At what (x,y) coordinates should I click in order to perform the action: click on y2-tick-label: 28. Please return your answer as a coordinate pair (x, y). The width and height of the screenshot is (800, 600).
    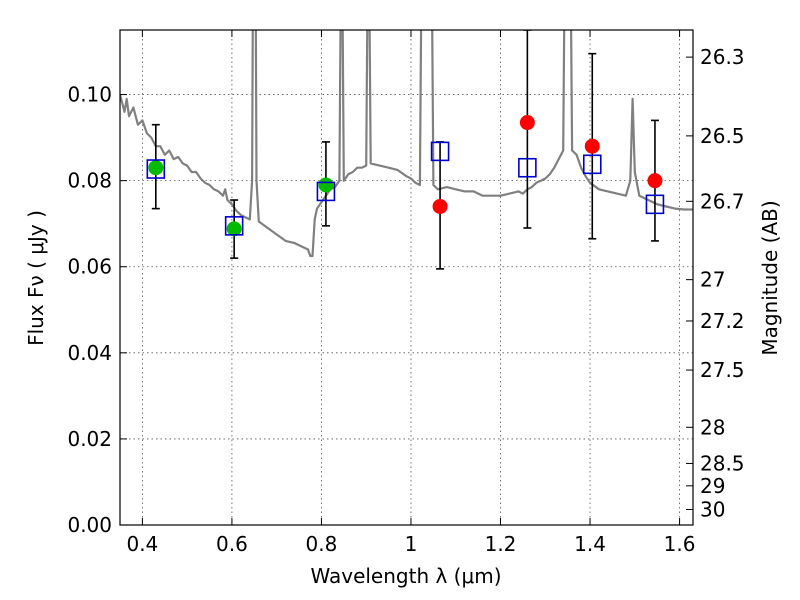
    Looking at the image, I should click on (712, 427).